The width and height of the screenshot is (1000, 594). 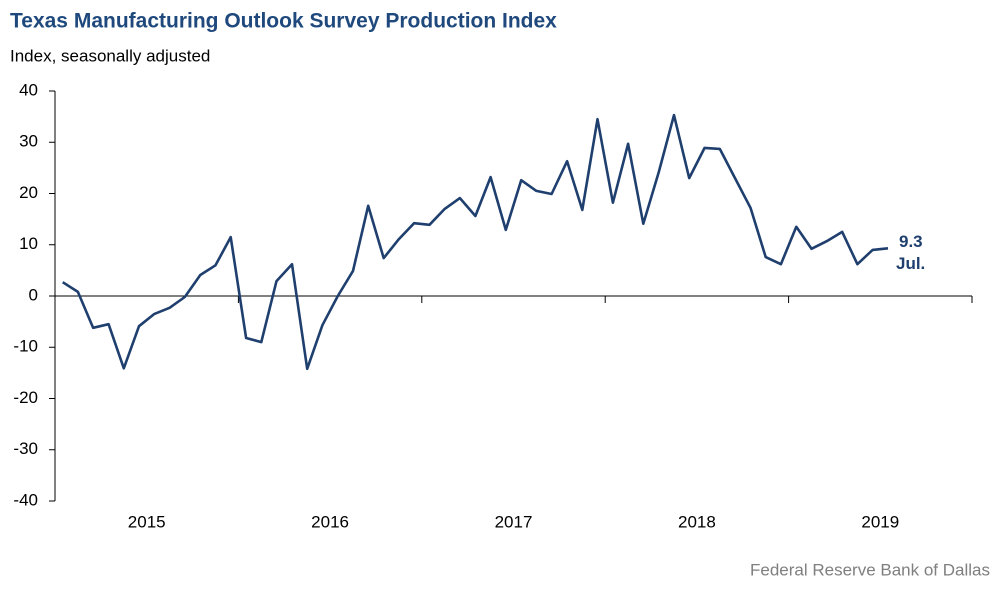 I want to click on x-tick-label: 2017, so click(x=514, y=521).